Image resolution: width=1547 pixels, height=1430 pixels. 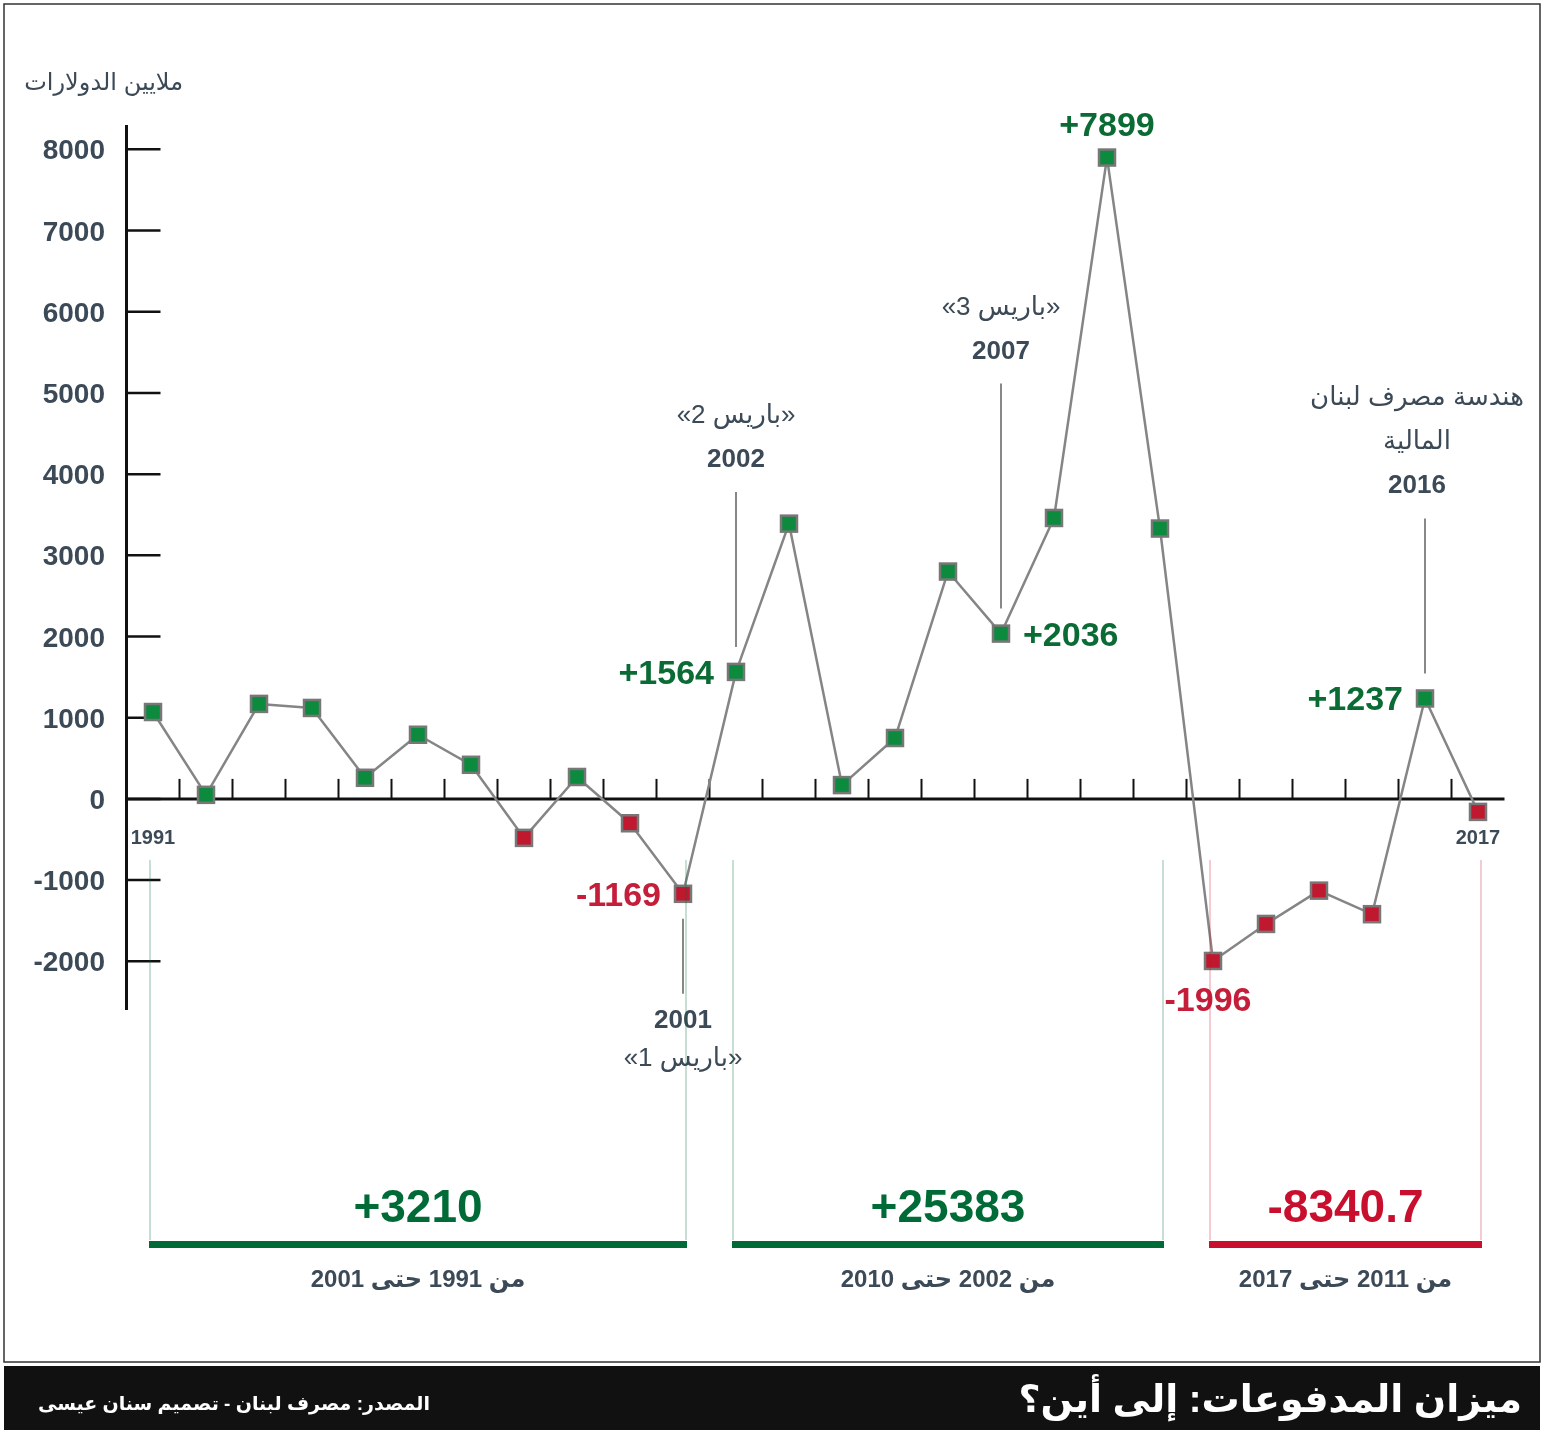 I want to click on y-axis-title: ملايين الدولارات, so click(x=103, y=82).